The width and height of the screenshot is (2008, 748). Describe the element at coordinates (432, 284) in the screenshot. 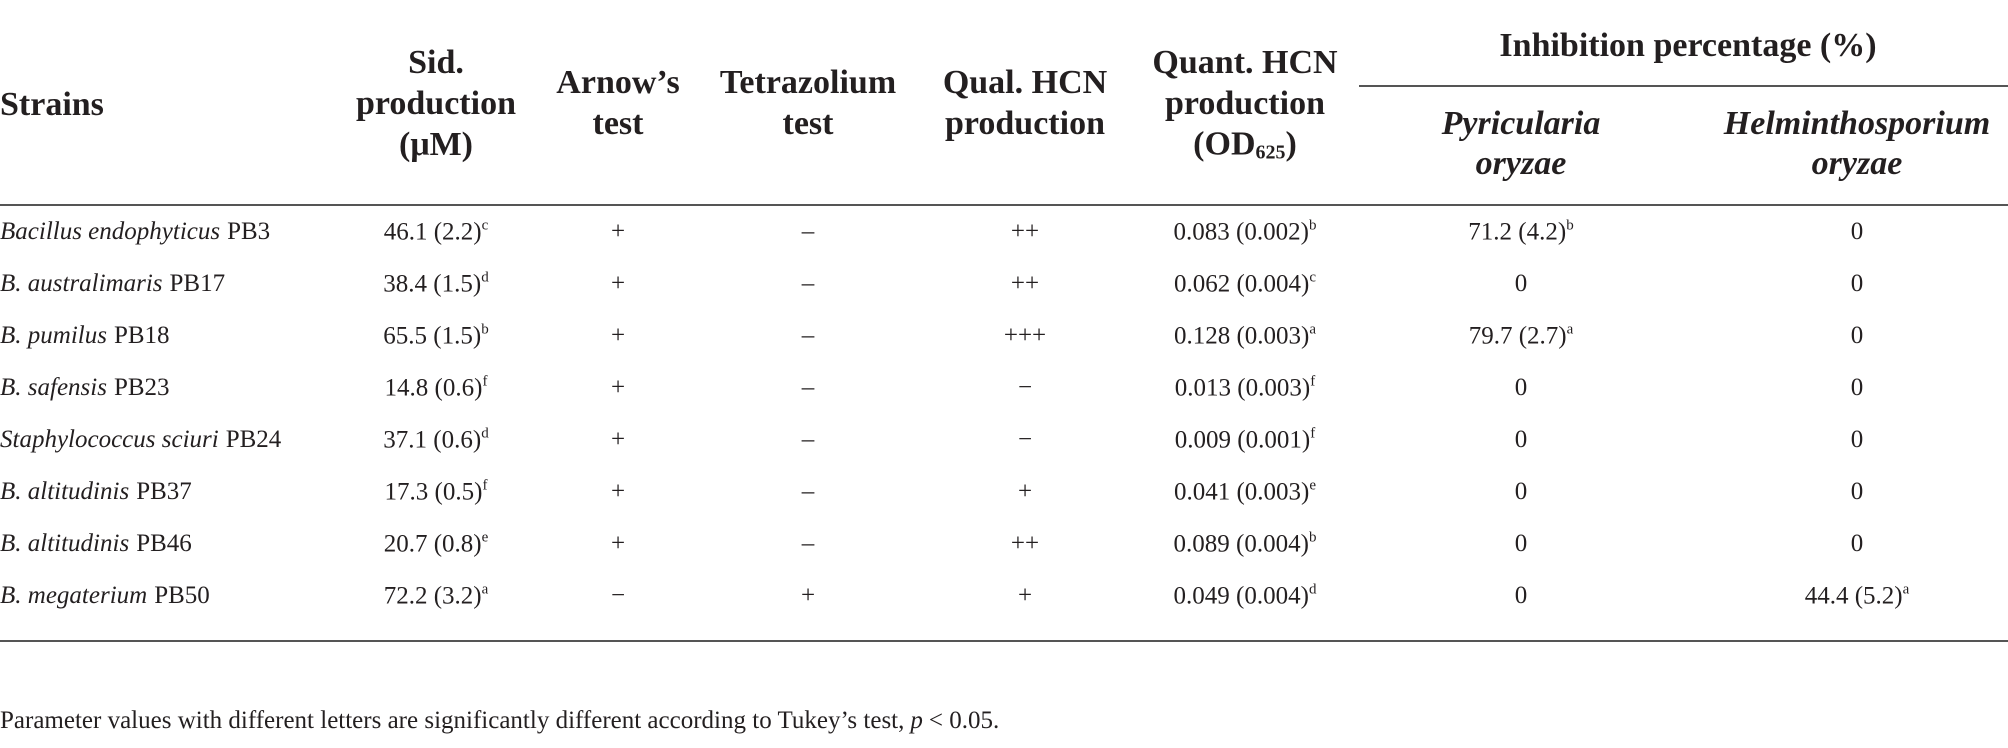

I see `cell-text: 38.4 (1.5)` at that location.